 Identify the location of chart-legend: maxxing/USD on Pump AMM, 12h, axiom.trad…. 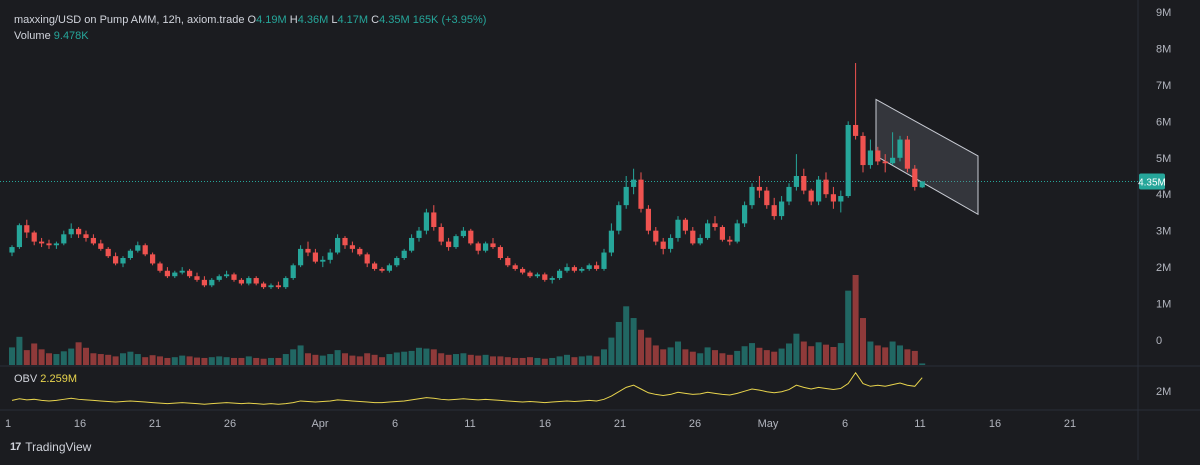
(250, 28).